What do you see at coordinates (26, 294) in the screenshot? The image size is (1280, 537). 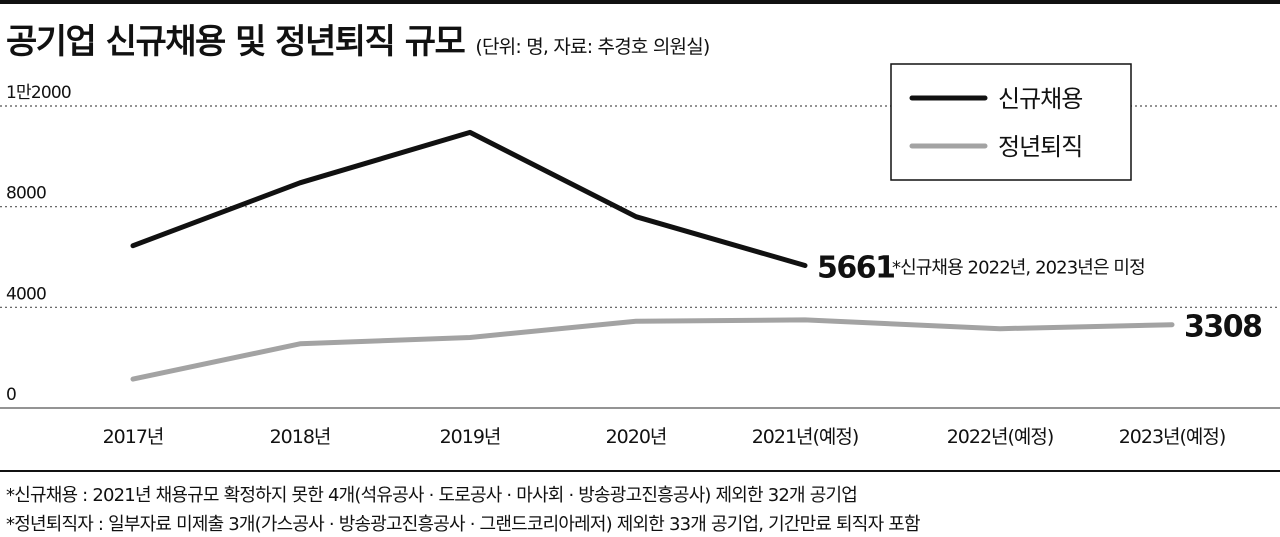 I see `y-tick-label: 4000` at bounding box center [26, 294].